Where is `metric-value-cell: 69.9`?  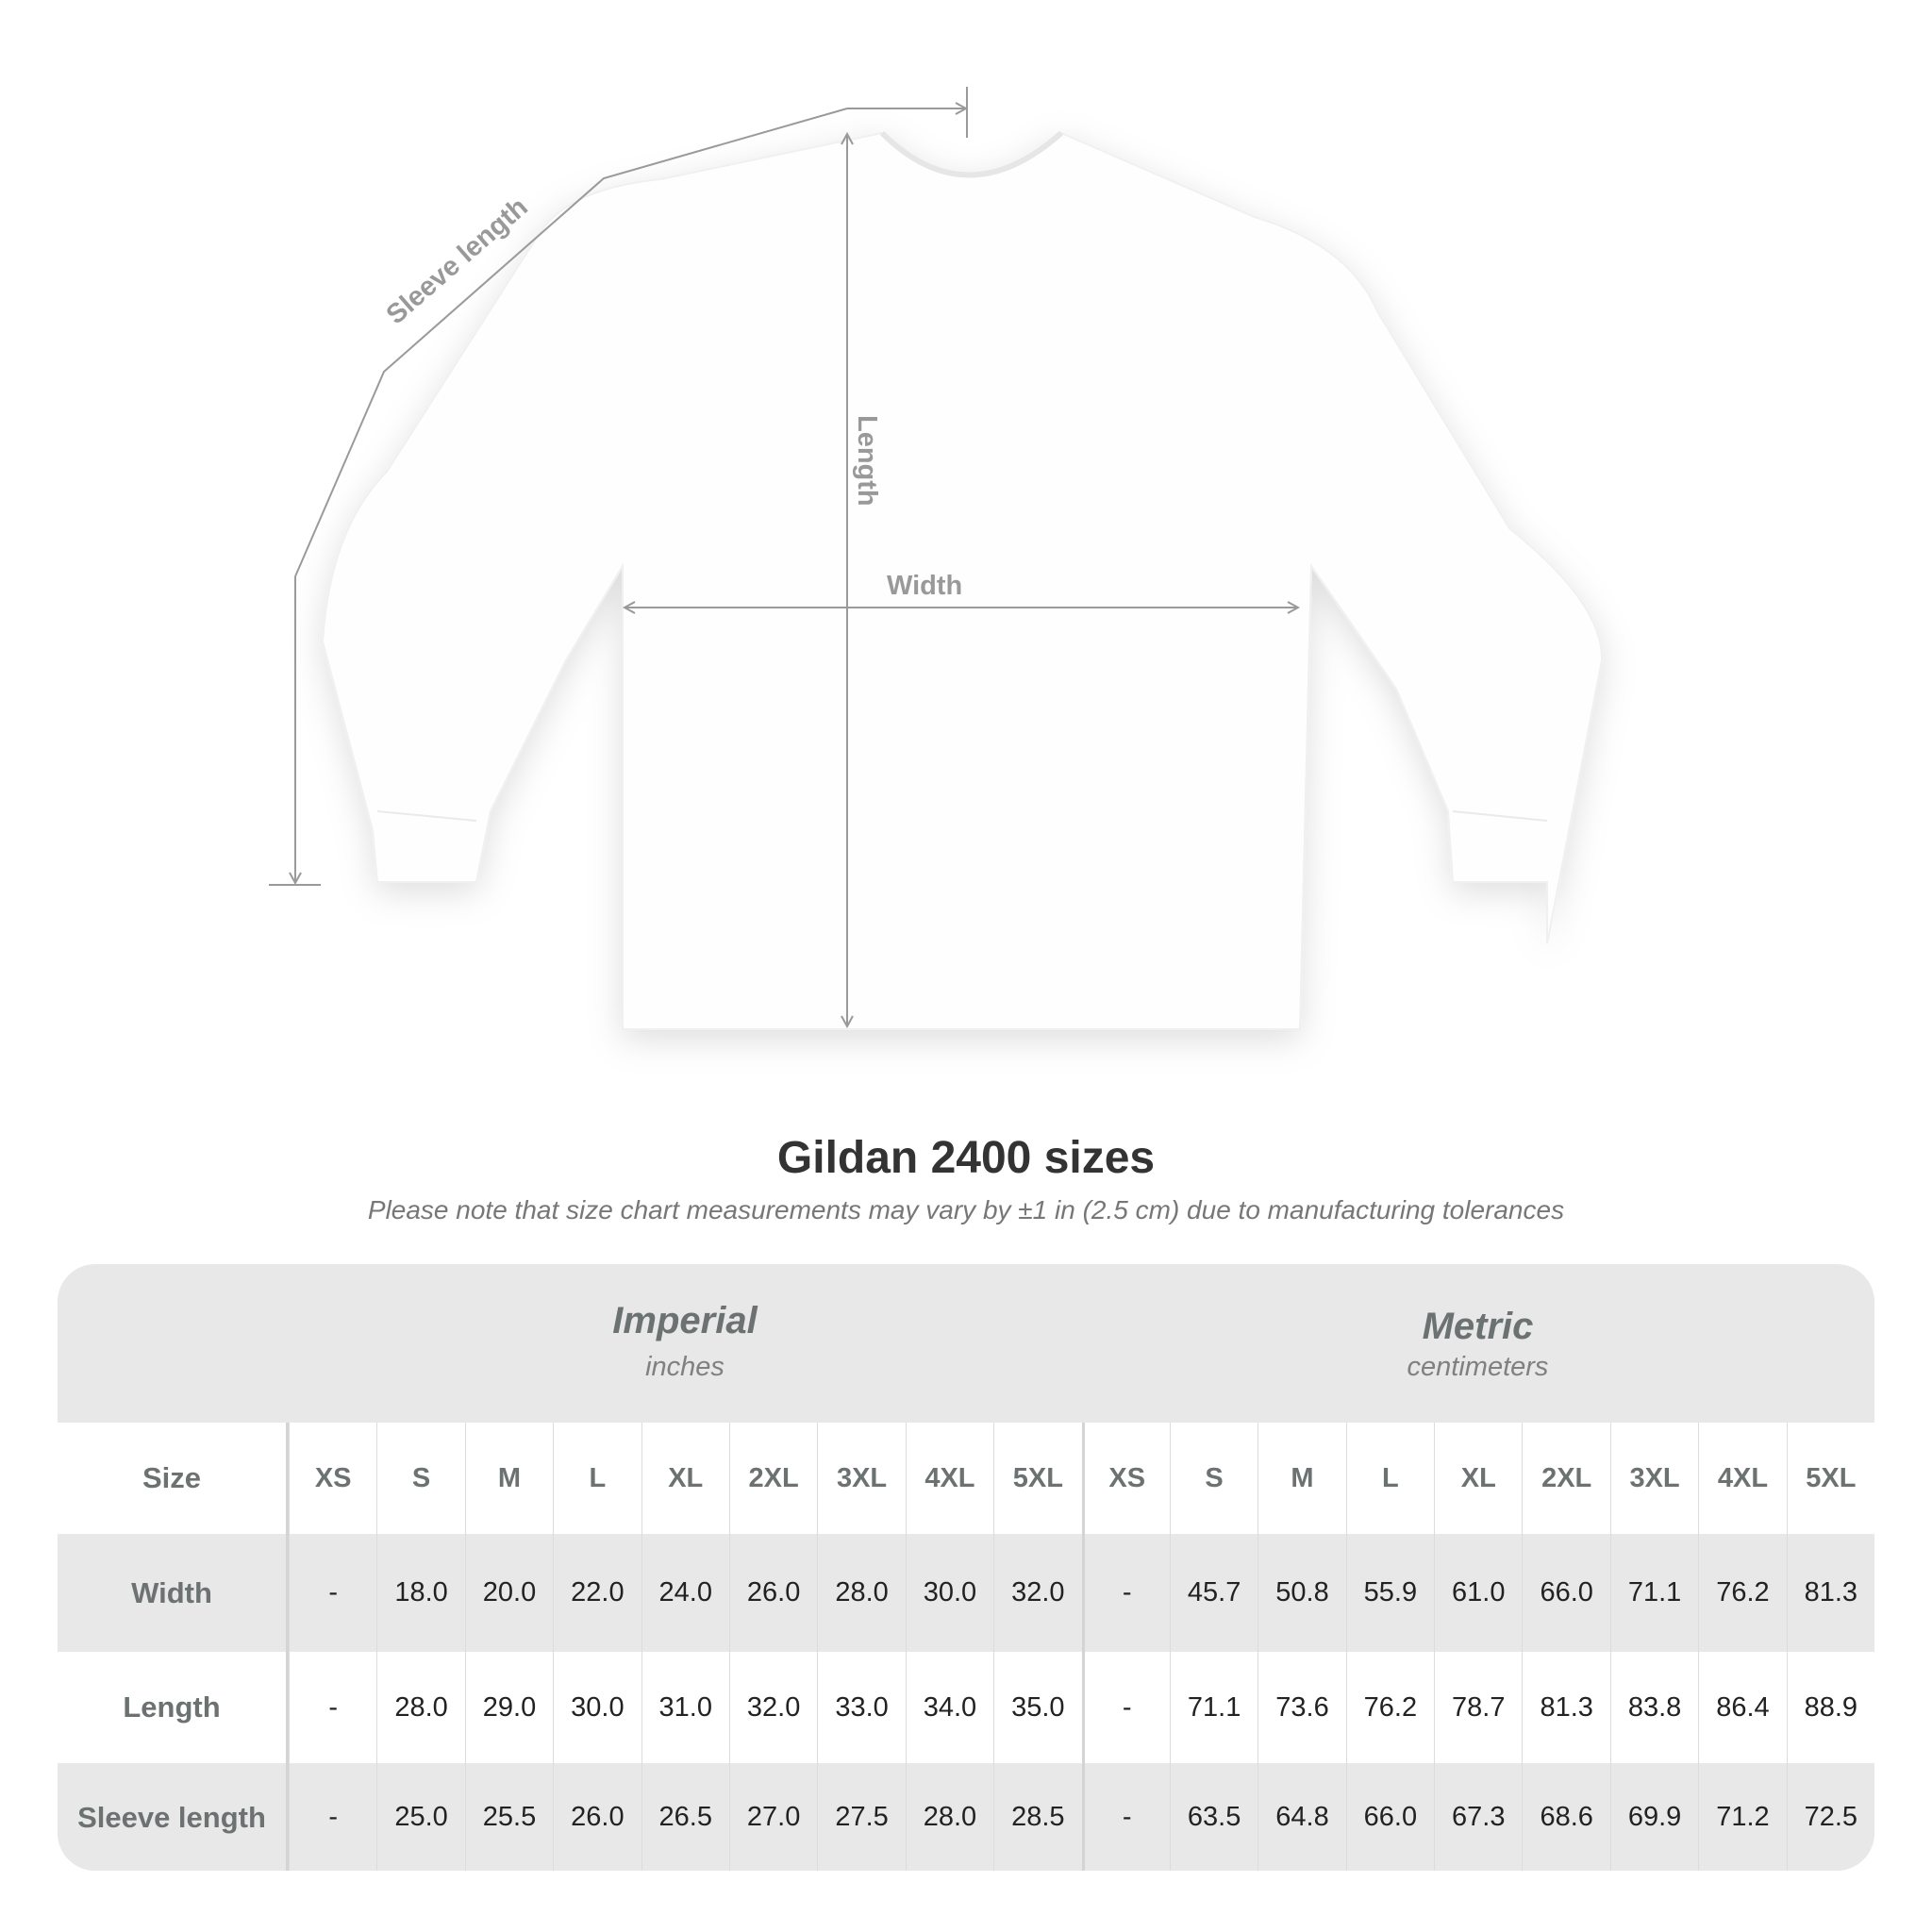
metric-value-cell: 69.9 is located at coordinates (1653, 1817).